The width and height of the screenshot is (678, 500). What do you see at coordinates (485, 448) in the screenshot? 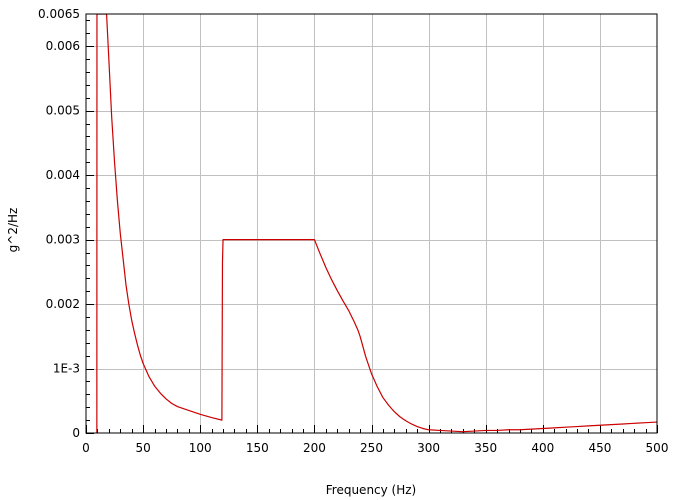
I see `x-tick-label: 350` at bounding box center [485, 448].